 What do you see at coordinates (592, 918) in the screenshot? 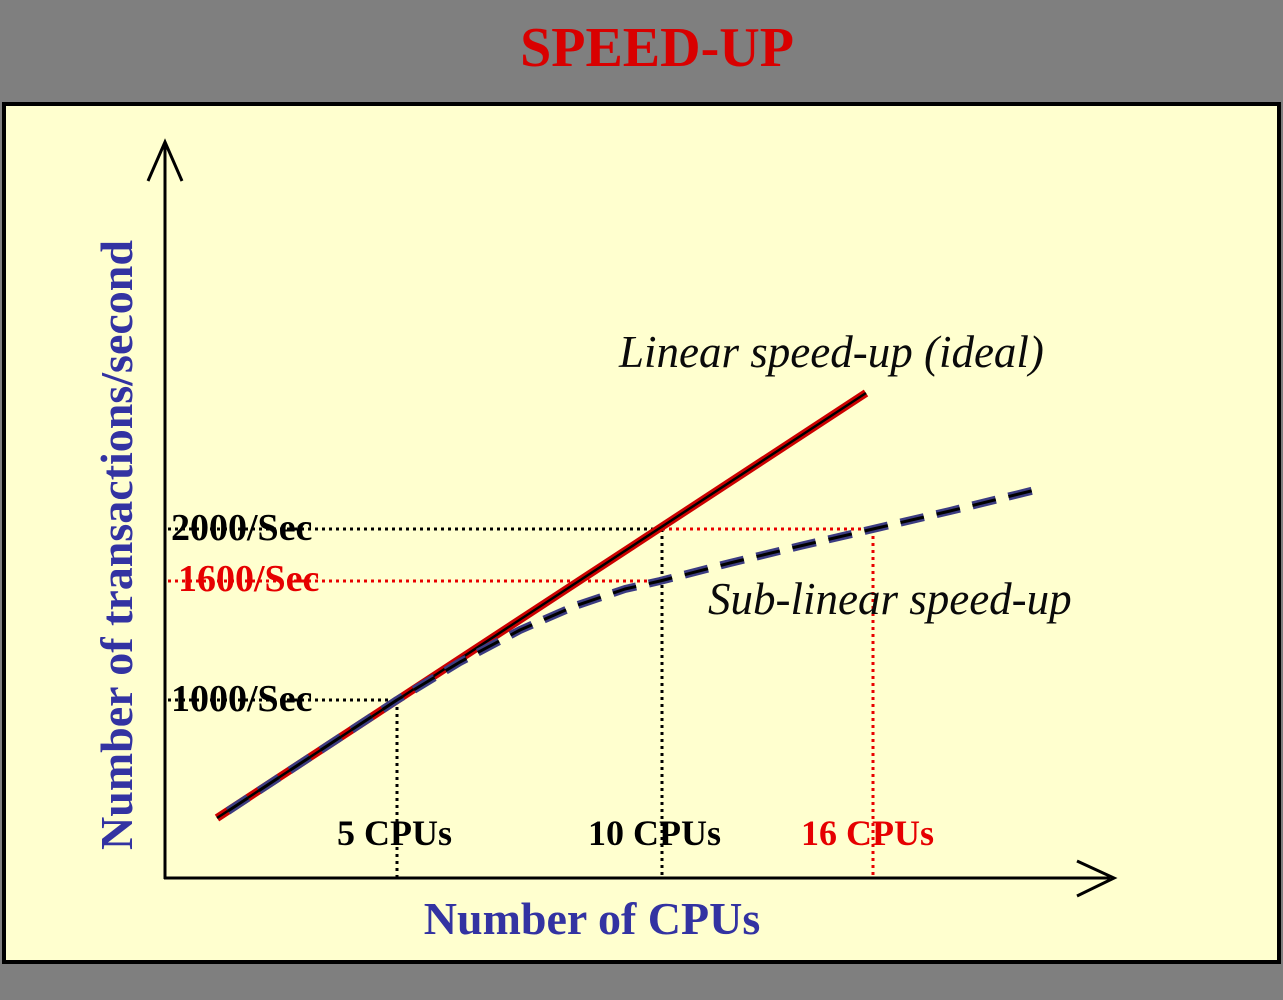
I see `x-axis-title: Number of CPUs` at bounding box center [592, 918].